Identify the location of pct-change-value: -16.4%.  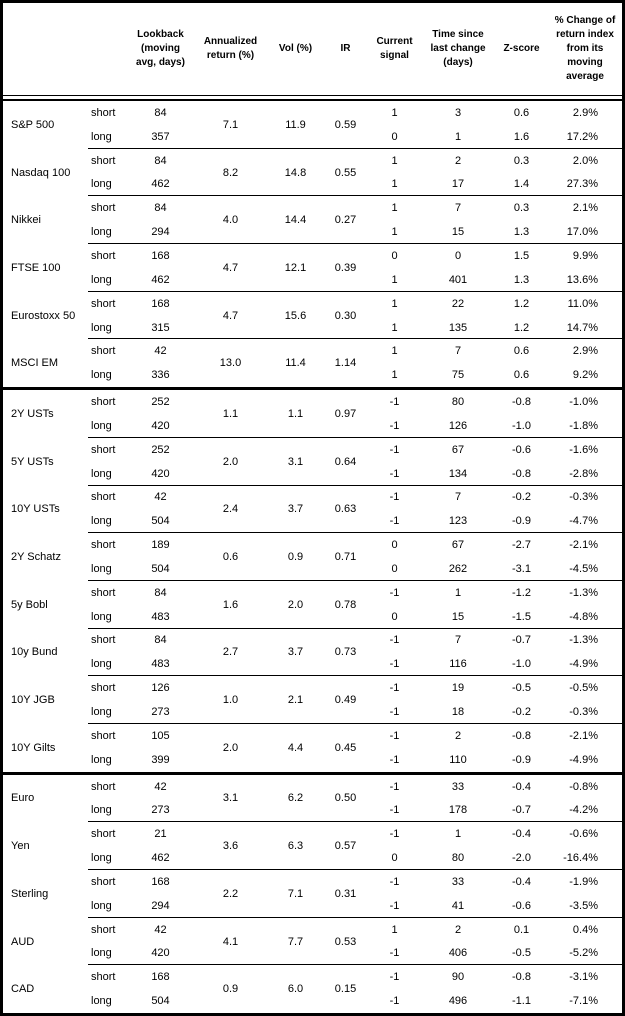
(580, 858).